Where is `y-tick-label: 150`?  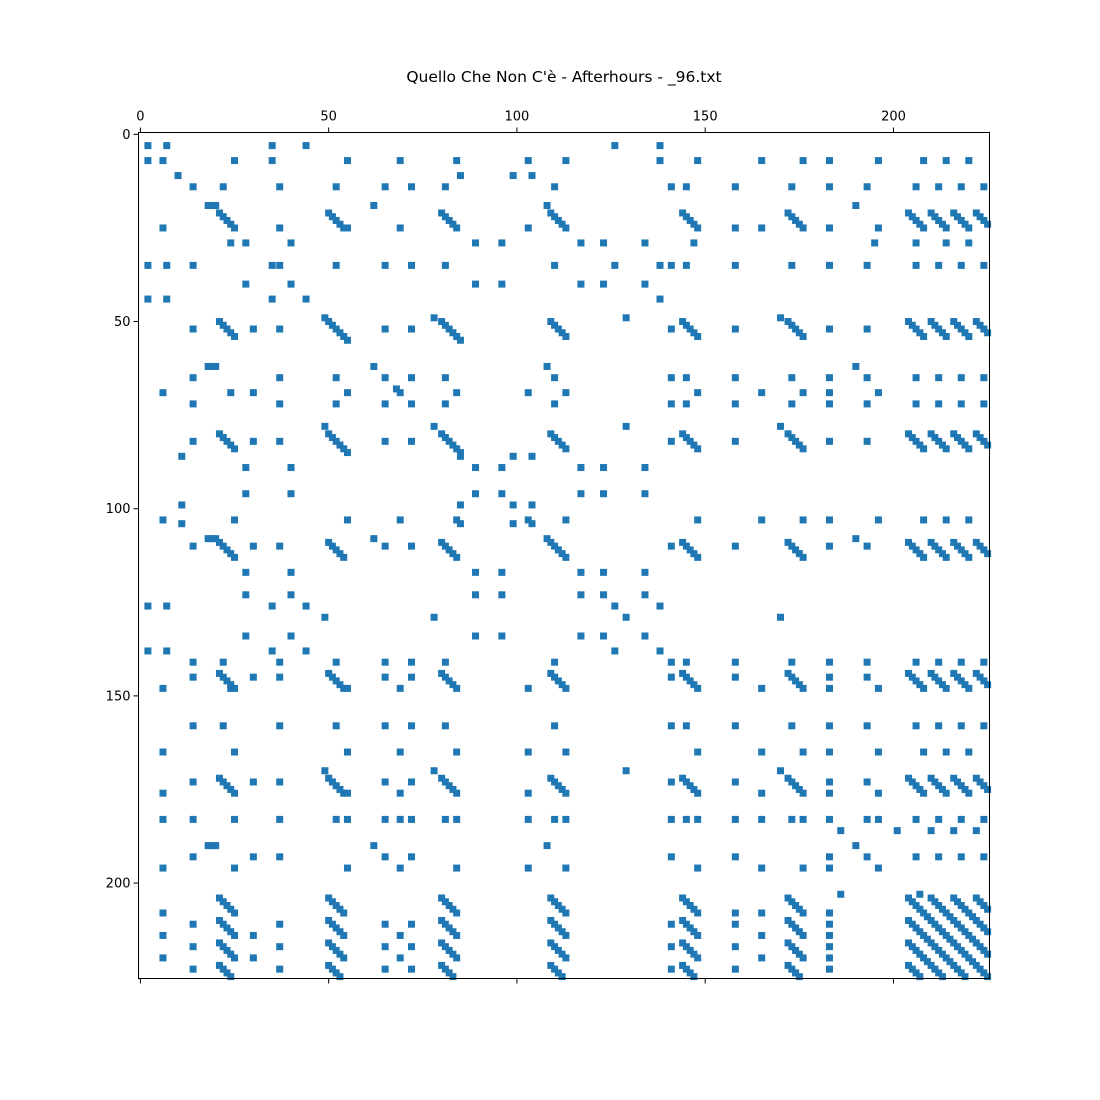 y-tick-label: 150 is located at coordinates (118, 696).